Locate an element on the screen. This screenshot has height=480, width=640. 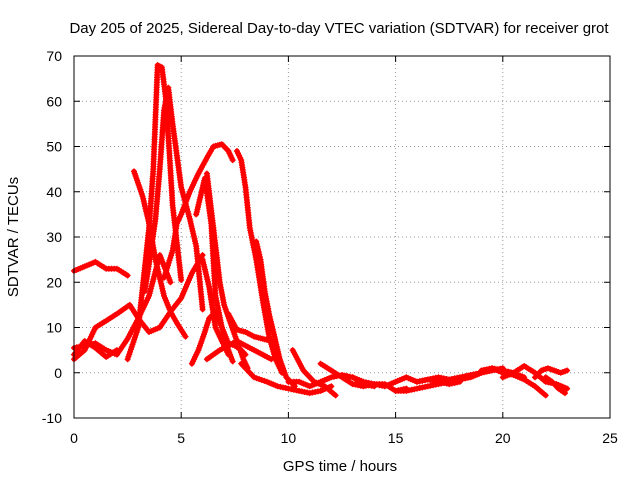
x-tick-label: 25 is located at coordinates (610, 438).